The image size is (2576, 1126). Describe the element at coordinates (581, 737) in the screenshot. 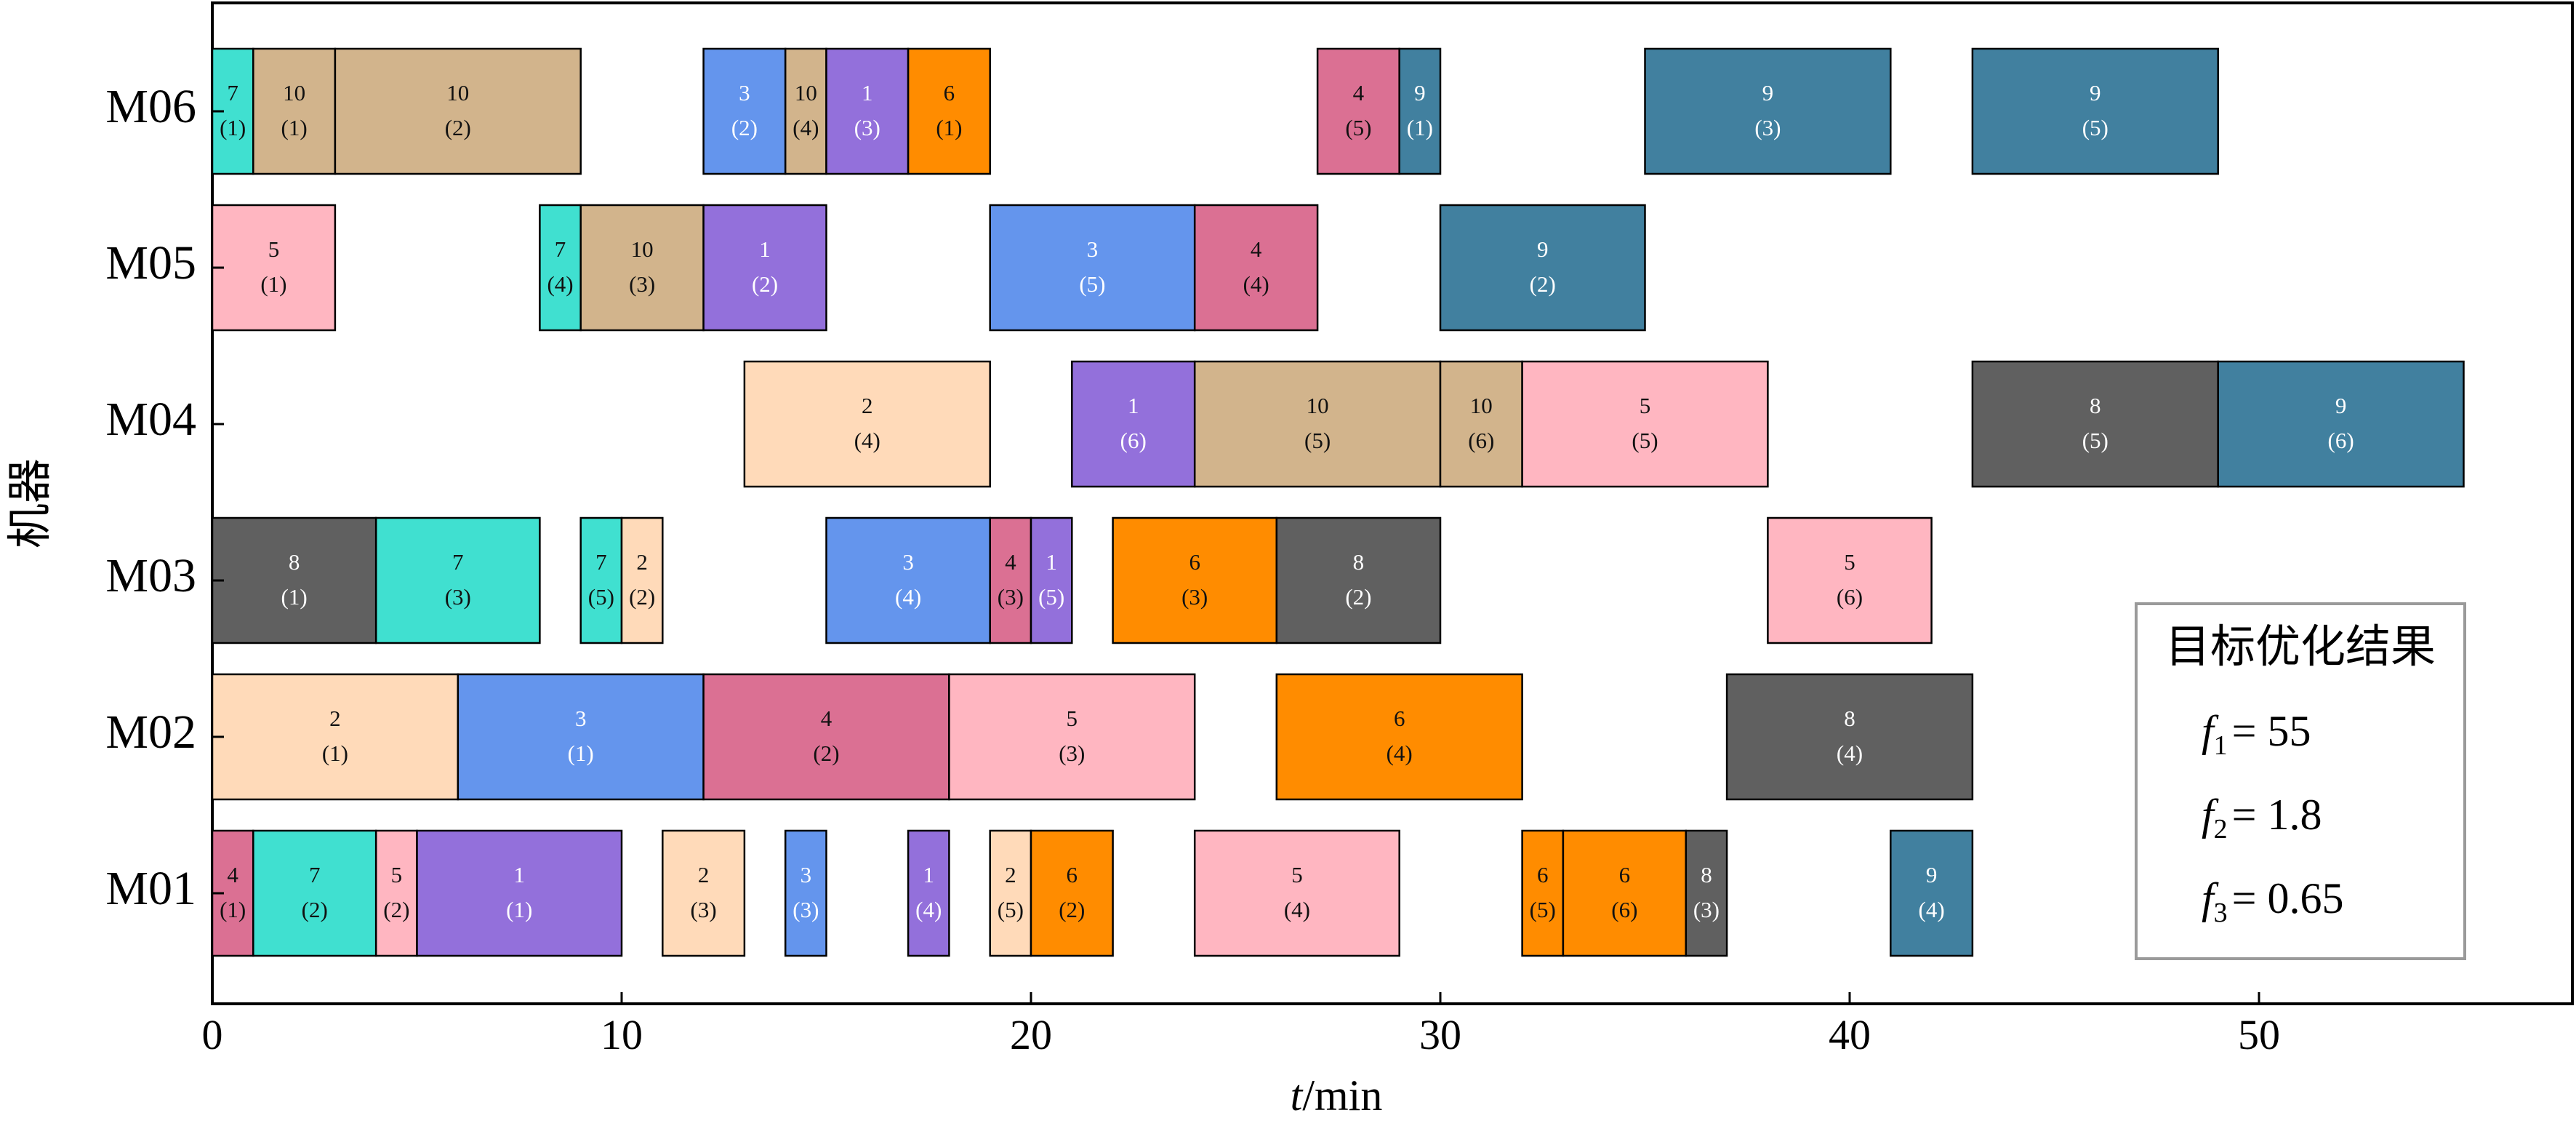

I see `task-bar-group: 3(1)` at that location.